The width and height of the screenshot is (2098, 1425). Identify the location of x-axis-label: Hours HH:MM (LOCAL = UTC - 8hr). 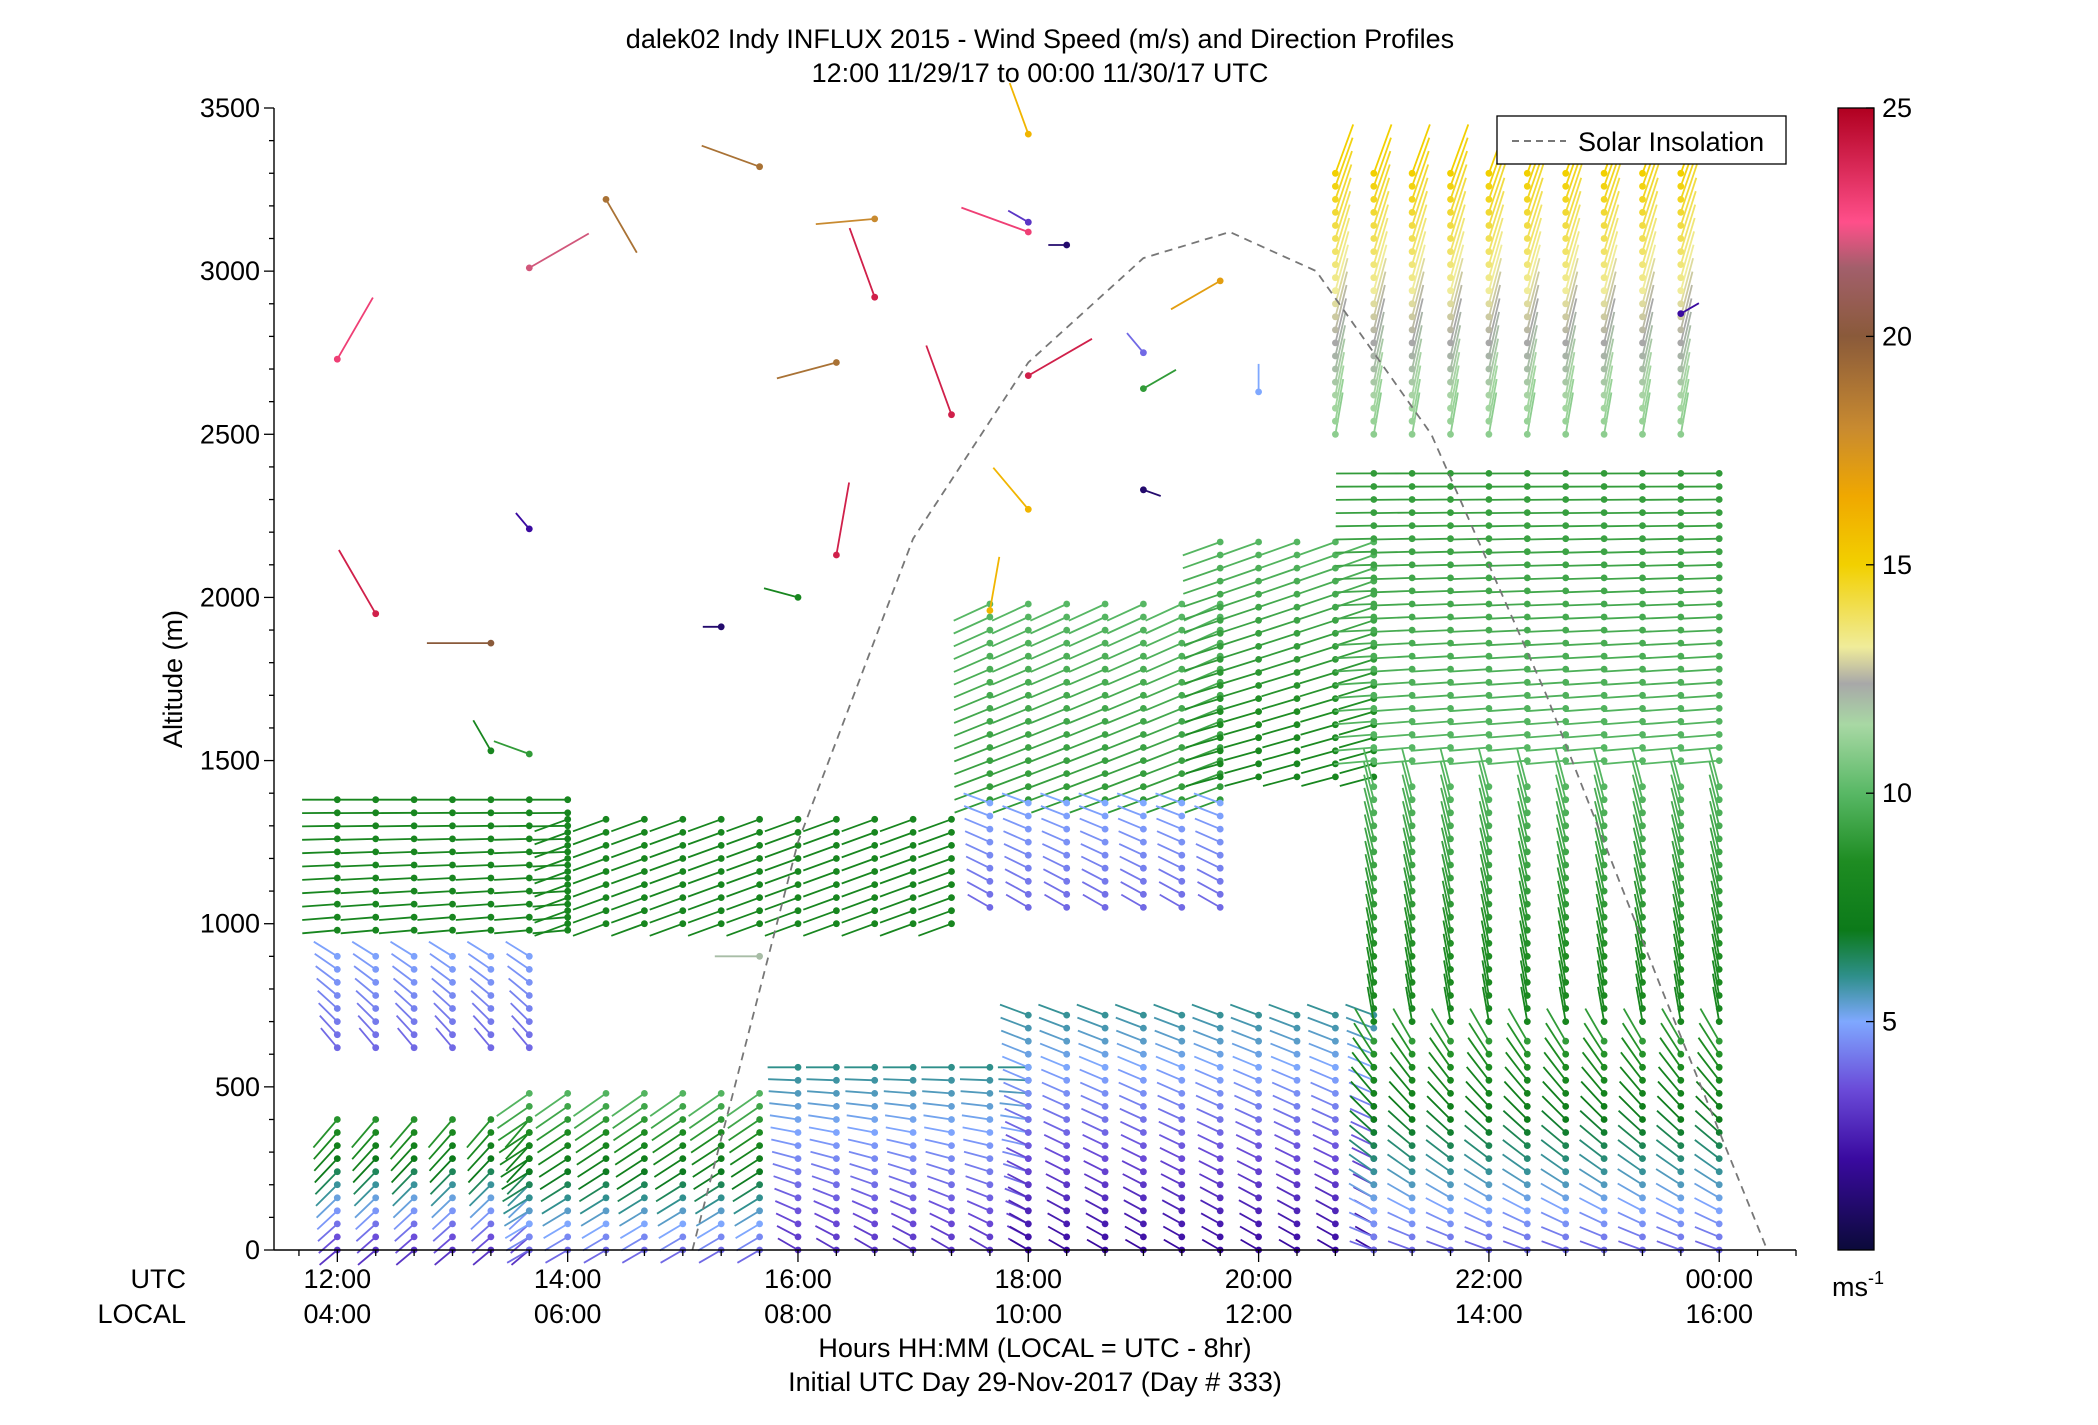
(1034, 1348).